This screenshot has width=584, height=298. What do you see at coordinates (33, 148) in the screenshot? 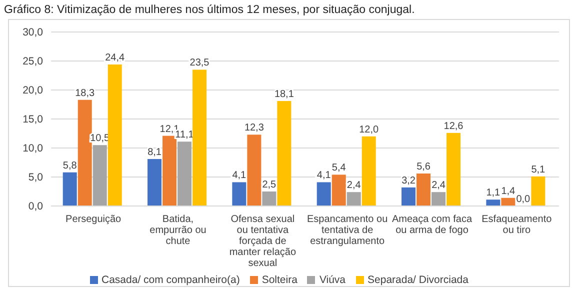
I see `y-tick-label: 10,0` at bounding box center [33, 148].